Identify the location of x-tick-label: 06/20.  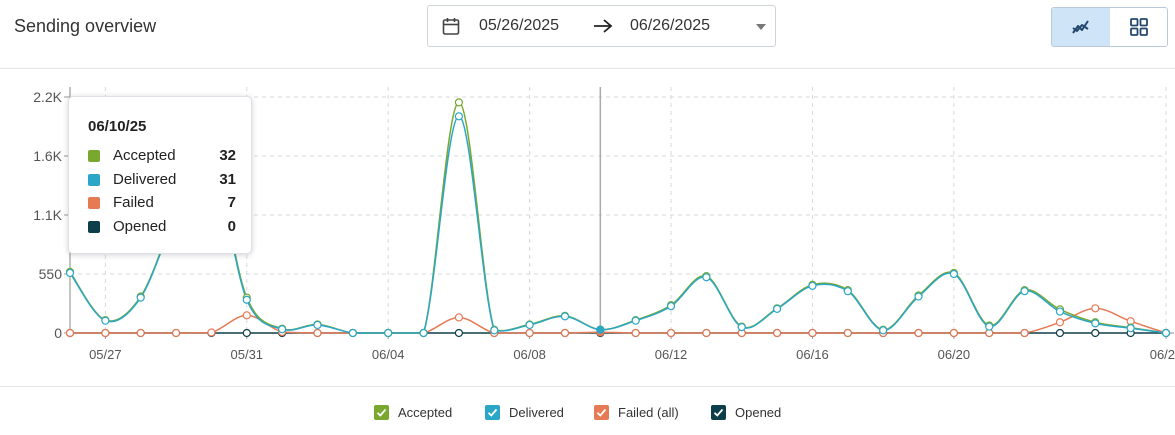
(954, 354).